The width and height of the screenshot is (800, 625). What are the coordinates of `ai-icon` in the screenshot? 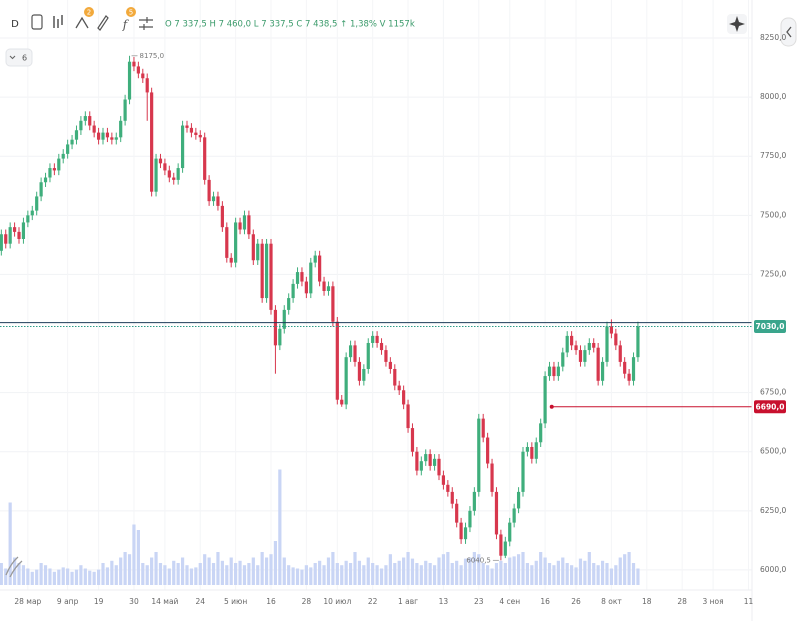 It's located at (737, 24).